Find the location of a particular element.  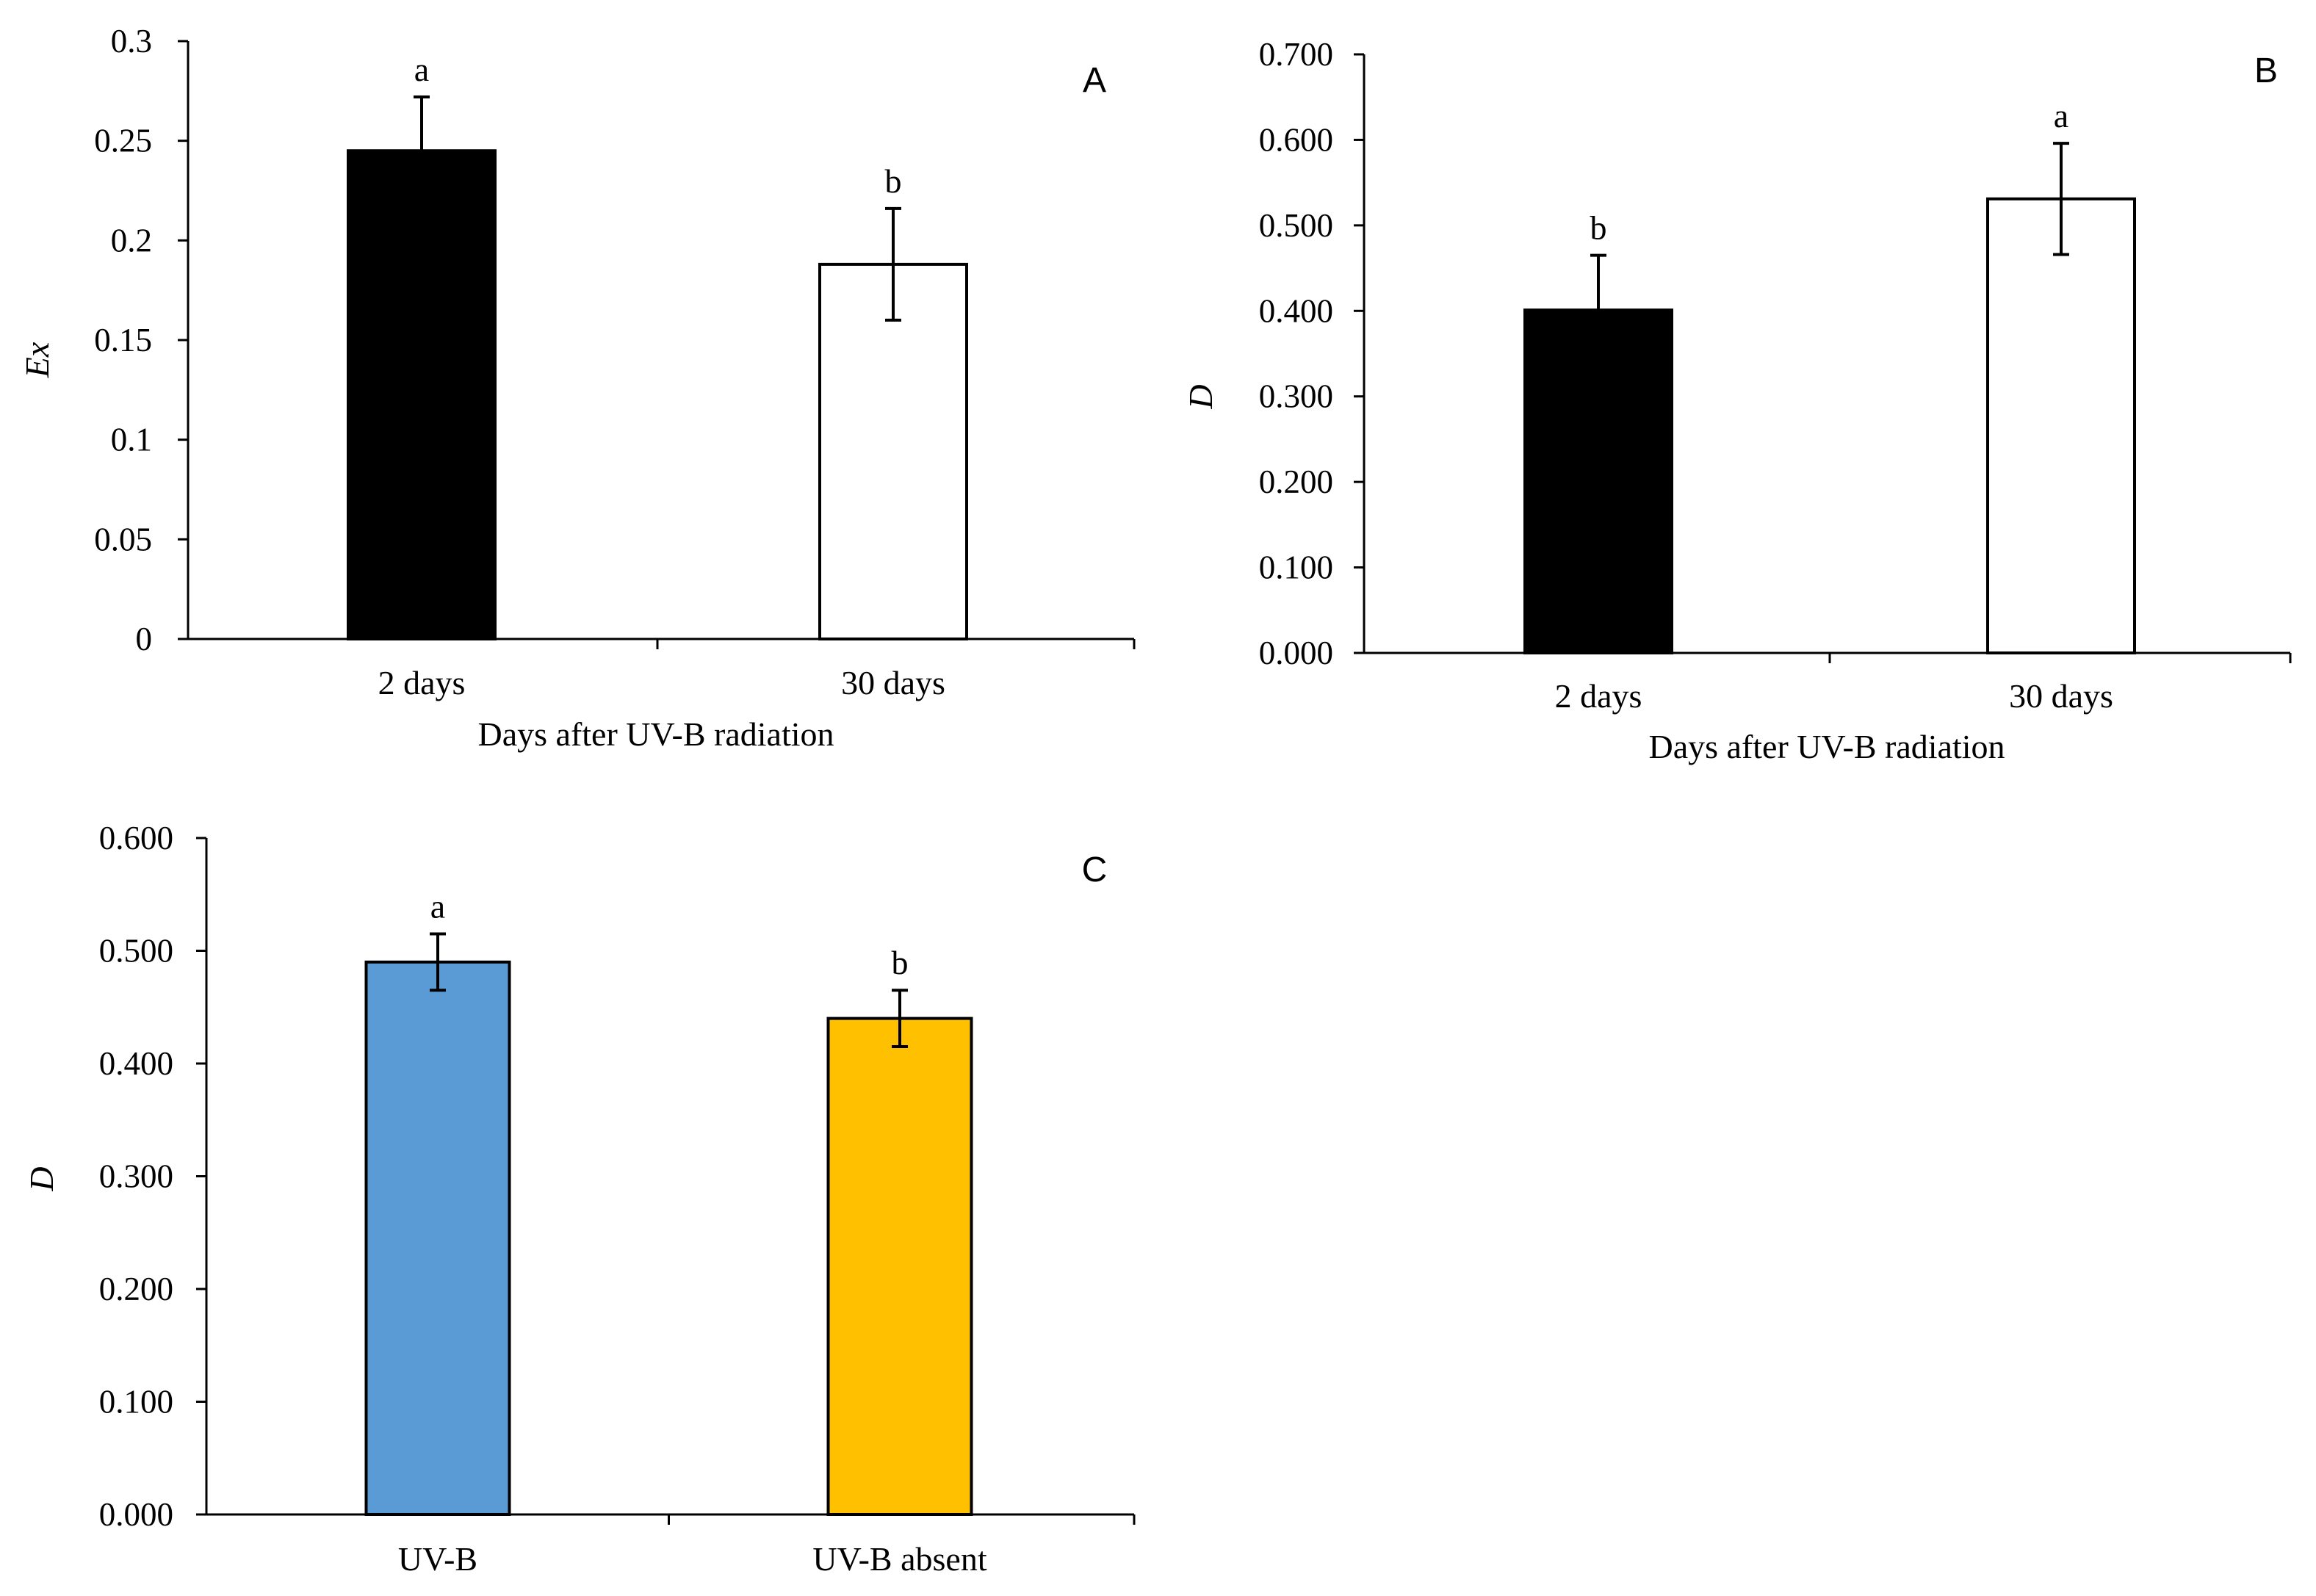

y-tick-label: 0.2 is located at coordinates (131, 240).